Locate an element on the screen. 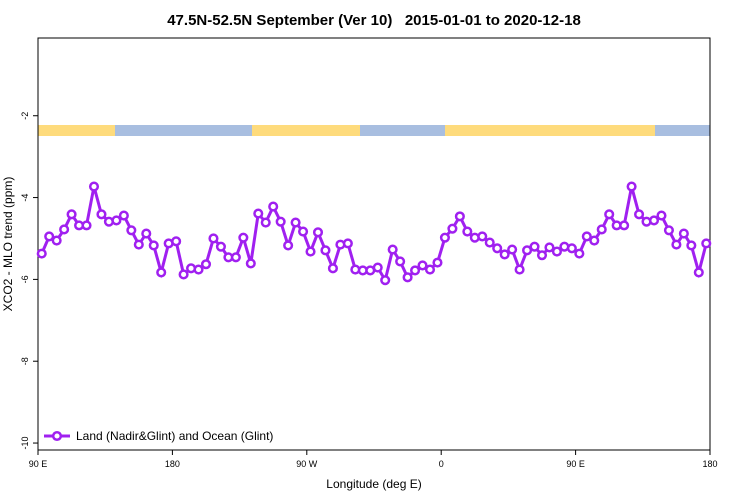 The image size is (750, 500). x-tick-label: 0 is located at coordinates (441, 464).